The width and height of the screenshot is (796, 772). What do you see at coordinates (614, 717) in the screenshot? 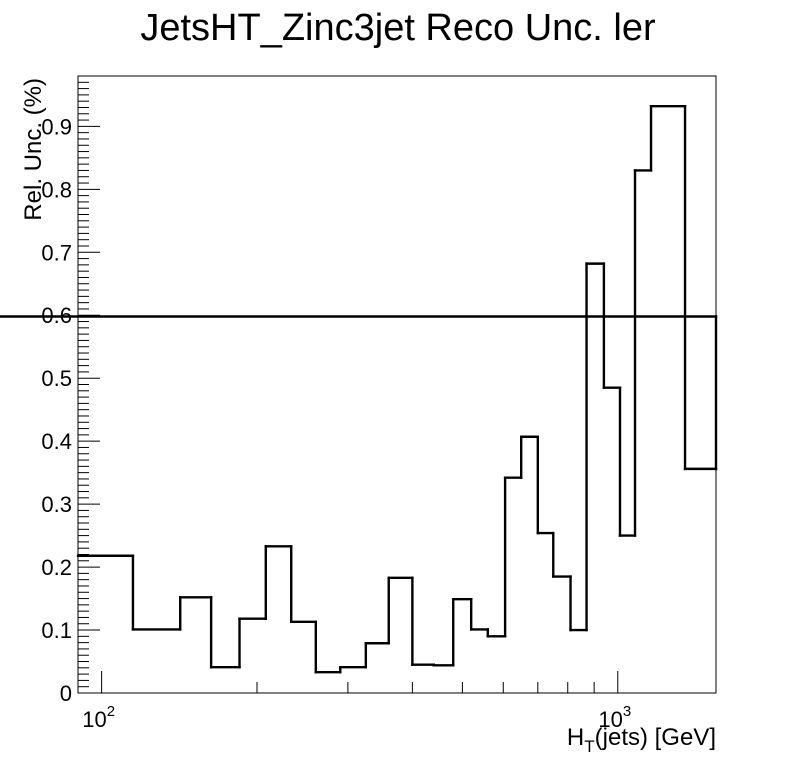
I see `x-tick-label: 10³` at bounding box center [614, 717].